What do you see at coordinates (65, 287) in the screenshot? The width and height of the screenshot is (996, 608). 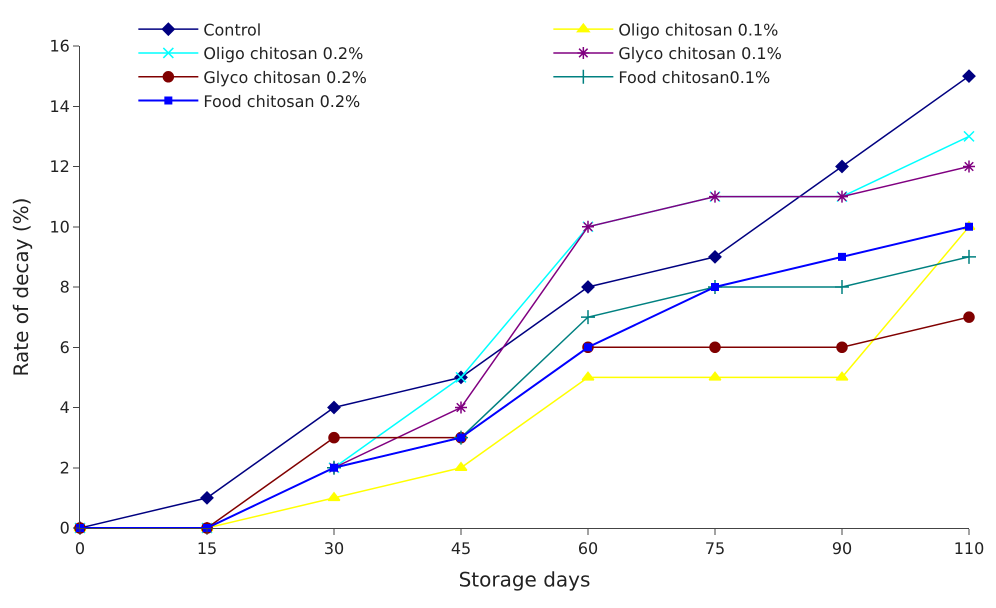 I see `y-tick-label: 8` at bounding box center [65, 287].